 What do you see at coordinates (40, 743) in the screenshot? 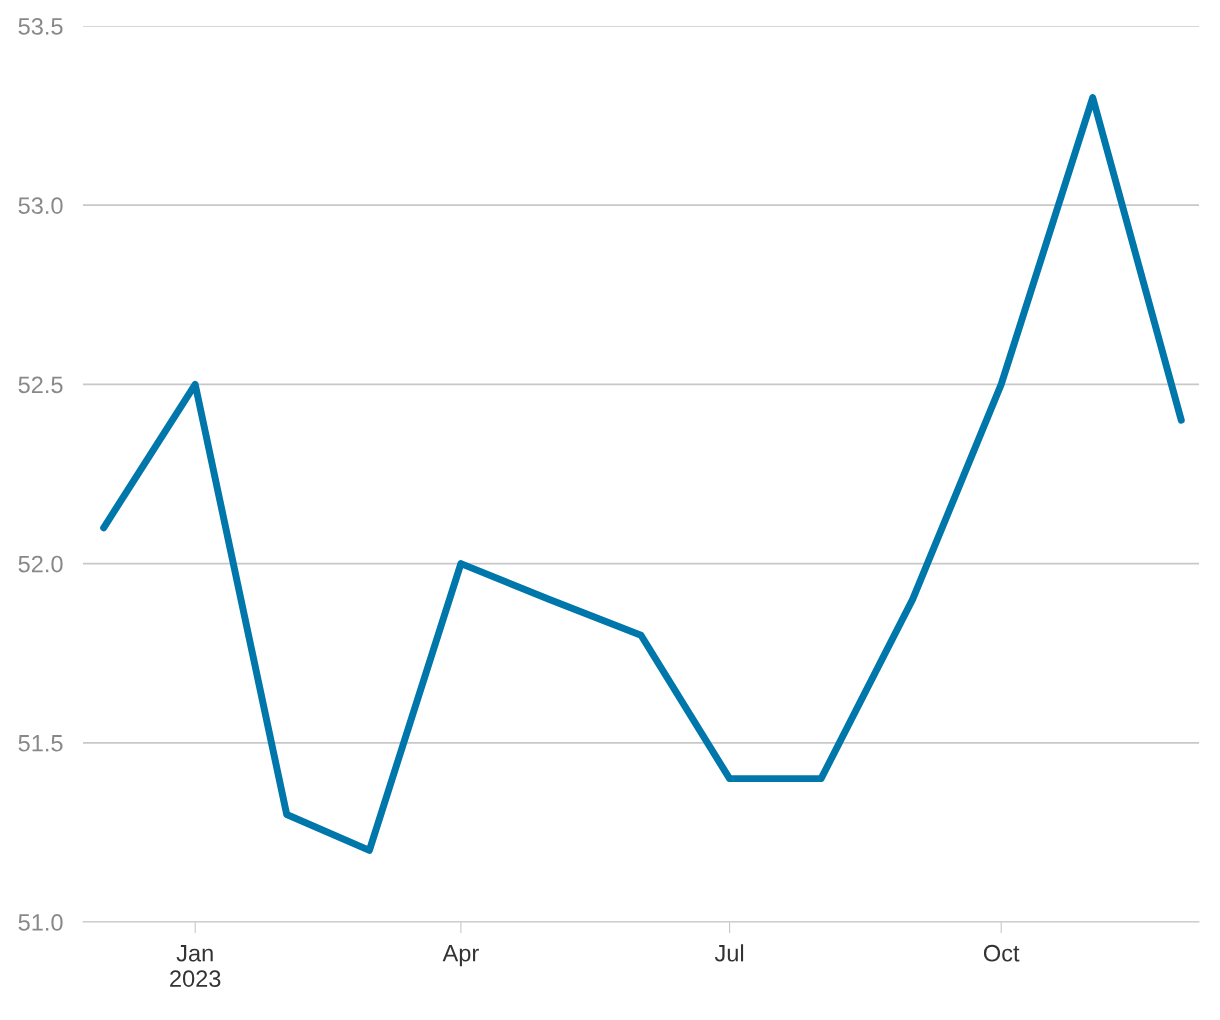
I see `y-tick-label: 51.5` at bounding box center [40, 743].